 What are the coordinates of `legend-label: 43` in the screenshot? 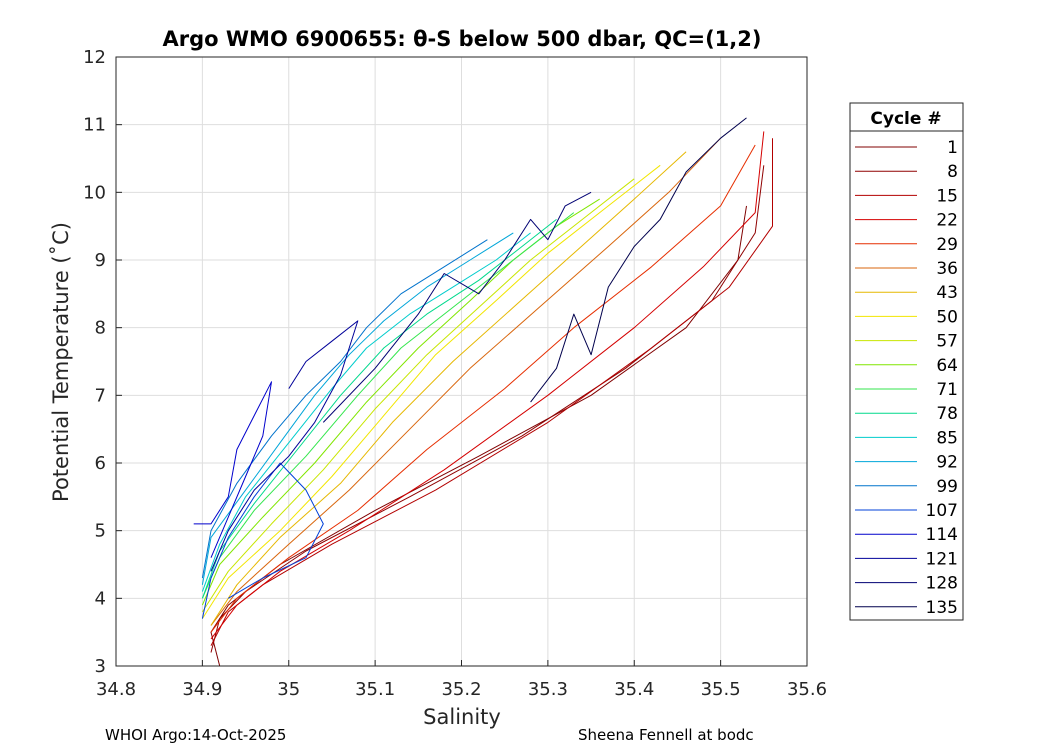 It's located at (947, 293).